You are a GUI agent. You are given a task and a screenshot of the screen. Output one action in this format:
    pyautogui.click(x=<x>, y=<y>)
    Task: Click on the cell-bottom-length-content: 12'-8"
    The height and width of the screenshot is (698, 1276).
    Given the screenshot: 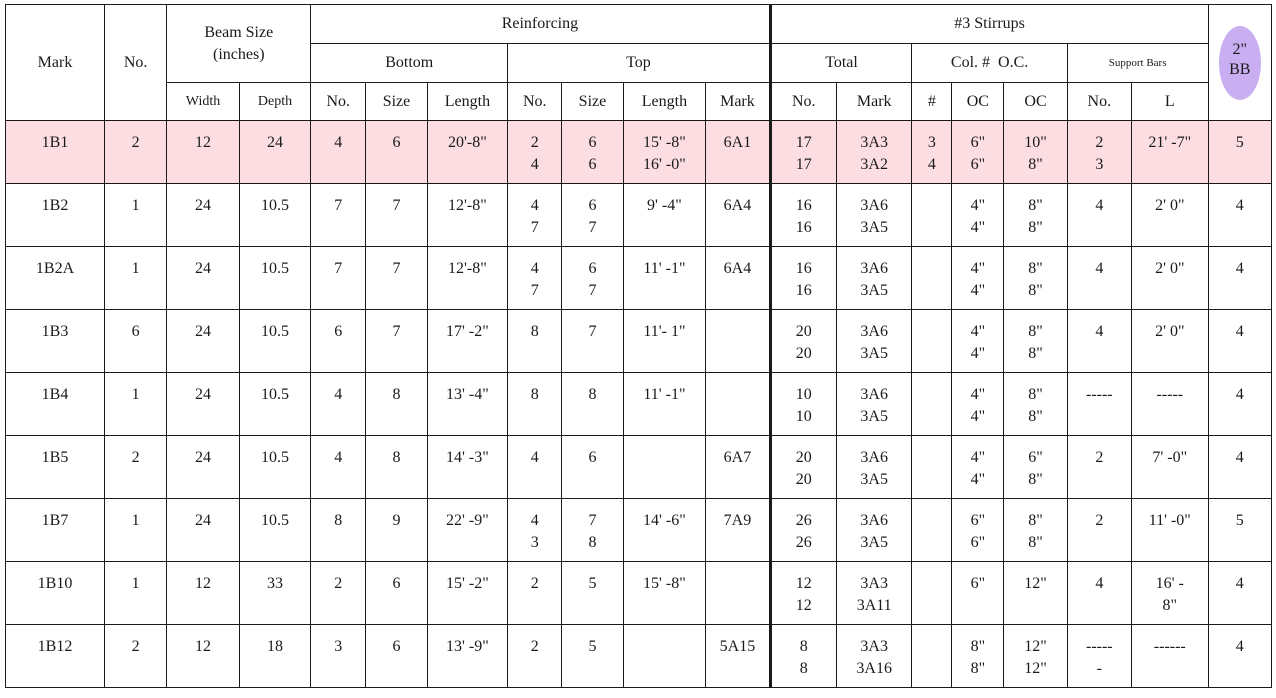 What is the action you would take?
    pyautogui.click(x=468, y=263)
    